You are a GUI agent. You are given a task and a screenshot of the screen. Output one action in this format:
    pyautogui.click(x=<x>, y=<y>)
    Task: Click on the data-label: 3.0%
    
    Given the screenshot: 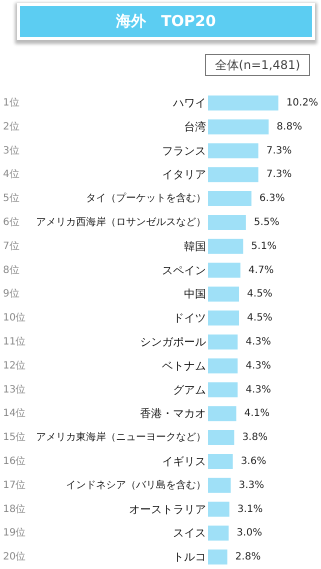 What is the action you would take?
    pyautogui.click(x=249, y=533)
    